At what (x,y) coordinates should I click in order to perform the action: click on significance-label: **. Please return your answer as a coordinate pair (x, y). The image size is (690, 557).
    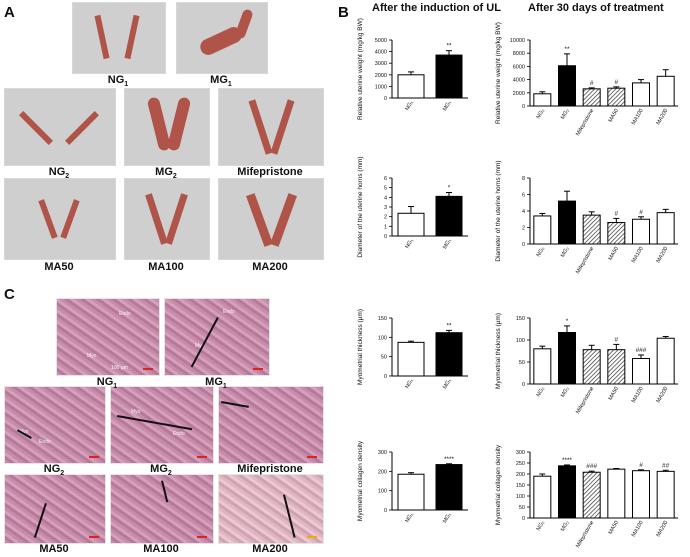
    Looking at the image, I should click on (567, 49).